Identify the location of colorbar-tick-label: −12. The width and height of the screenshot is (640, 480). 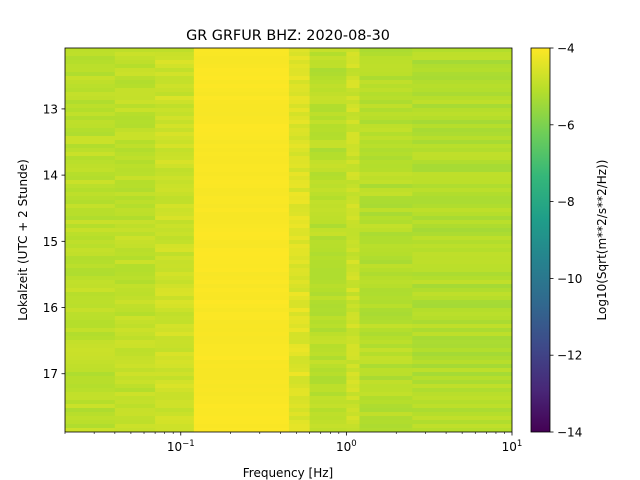
(569, 356).